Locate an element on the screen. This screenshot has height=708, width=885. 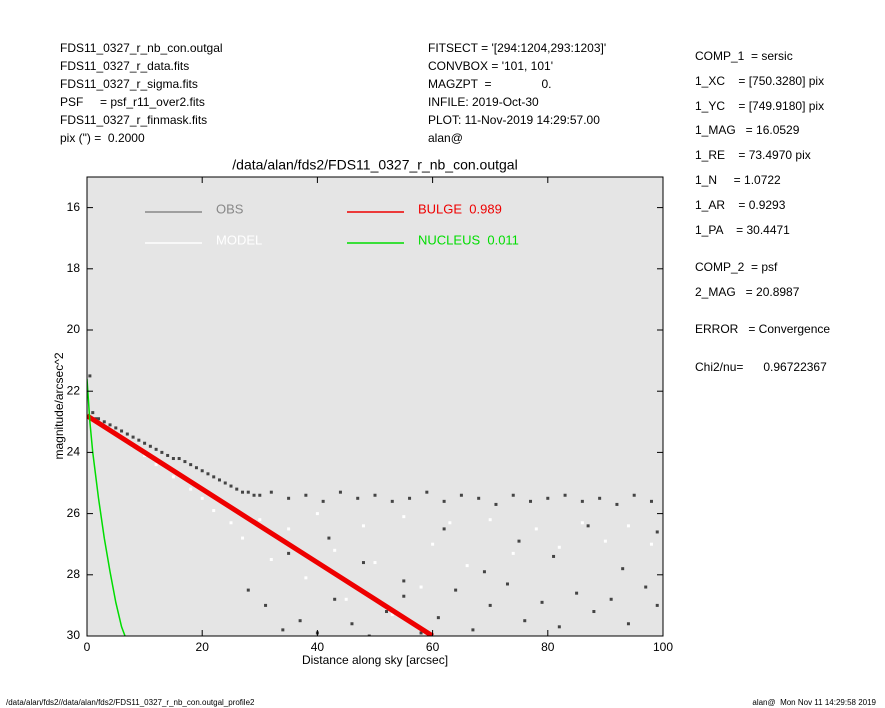
fit-parameter: 1_RE = 73.4970 pix is located at coordinates (753, 155).